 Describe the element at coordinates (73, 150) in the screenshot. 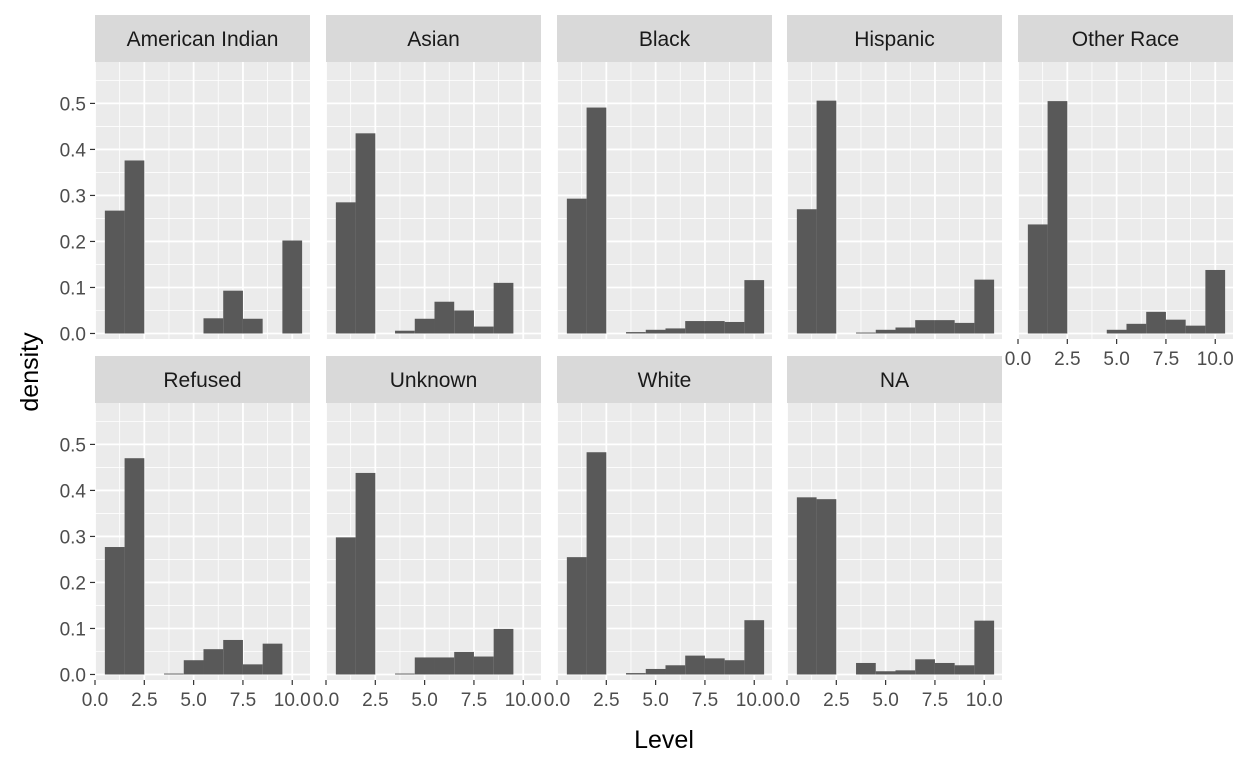

I see `y-tick-label: 0.4` at that location.